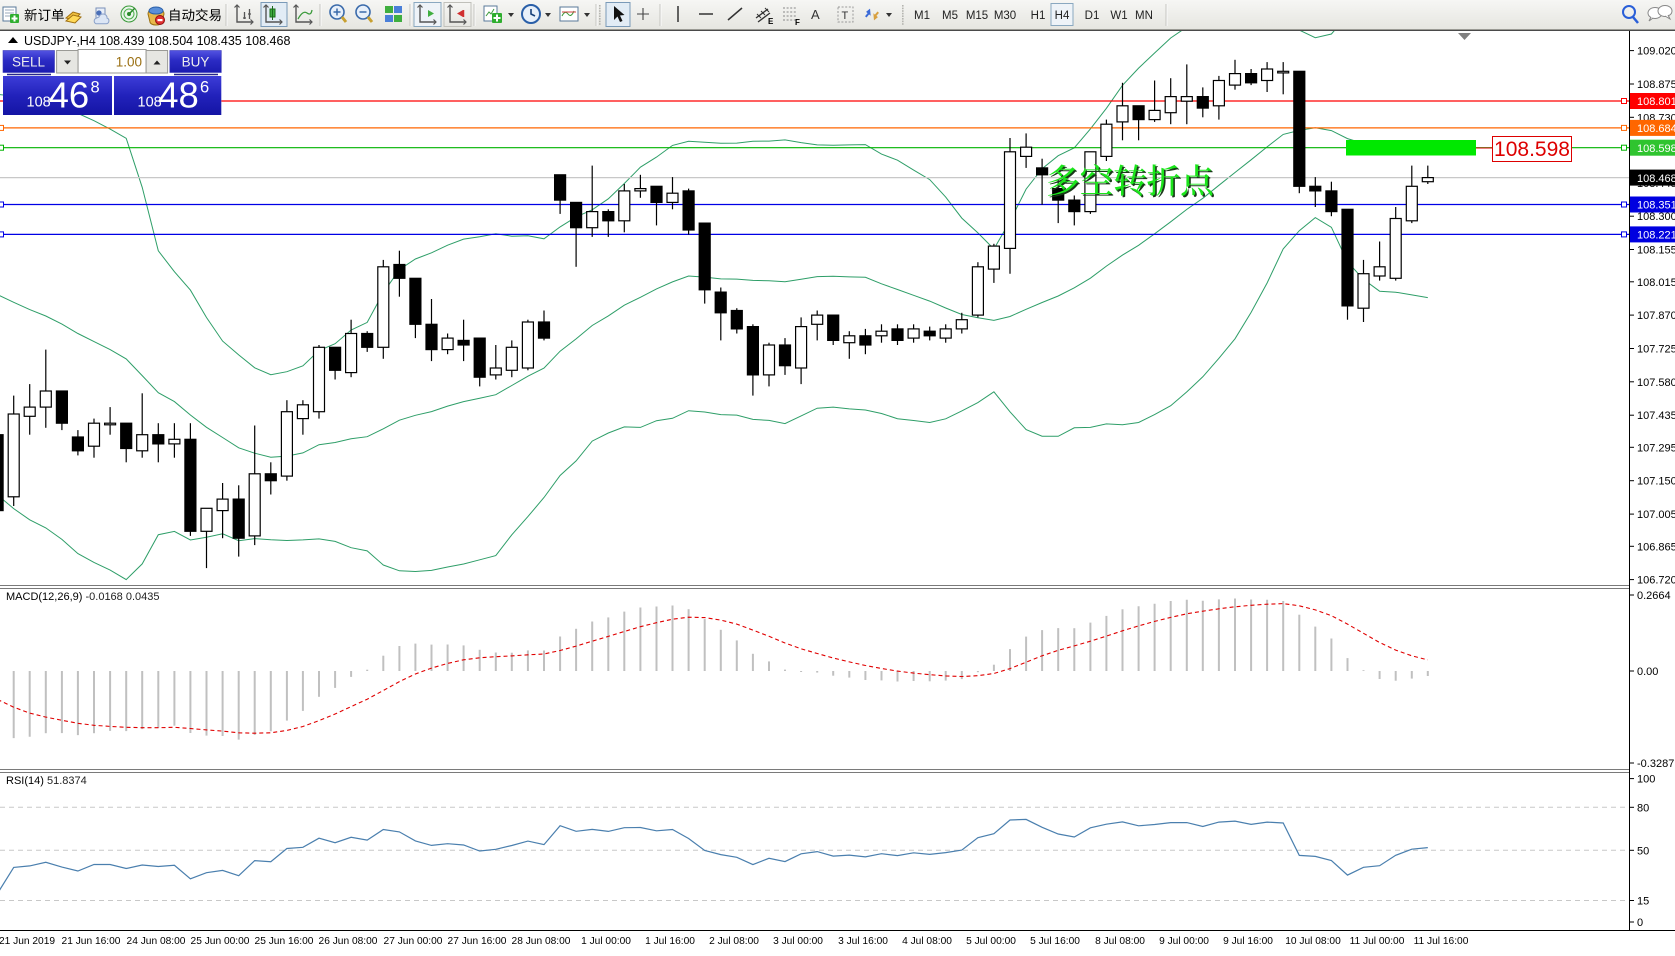  What do you see at coordinates (1656, 129) in the screenshot?
I see `svg-text: 108.684` at bounding box center [1656, 129].